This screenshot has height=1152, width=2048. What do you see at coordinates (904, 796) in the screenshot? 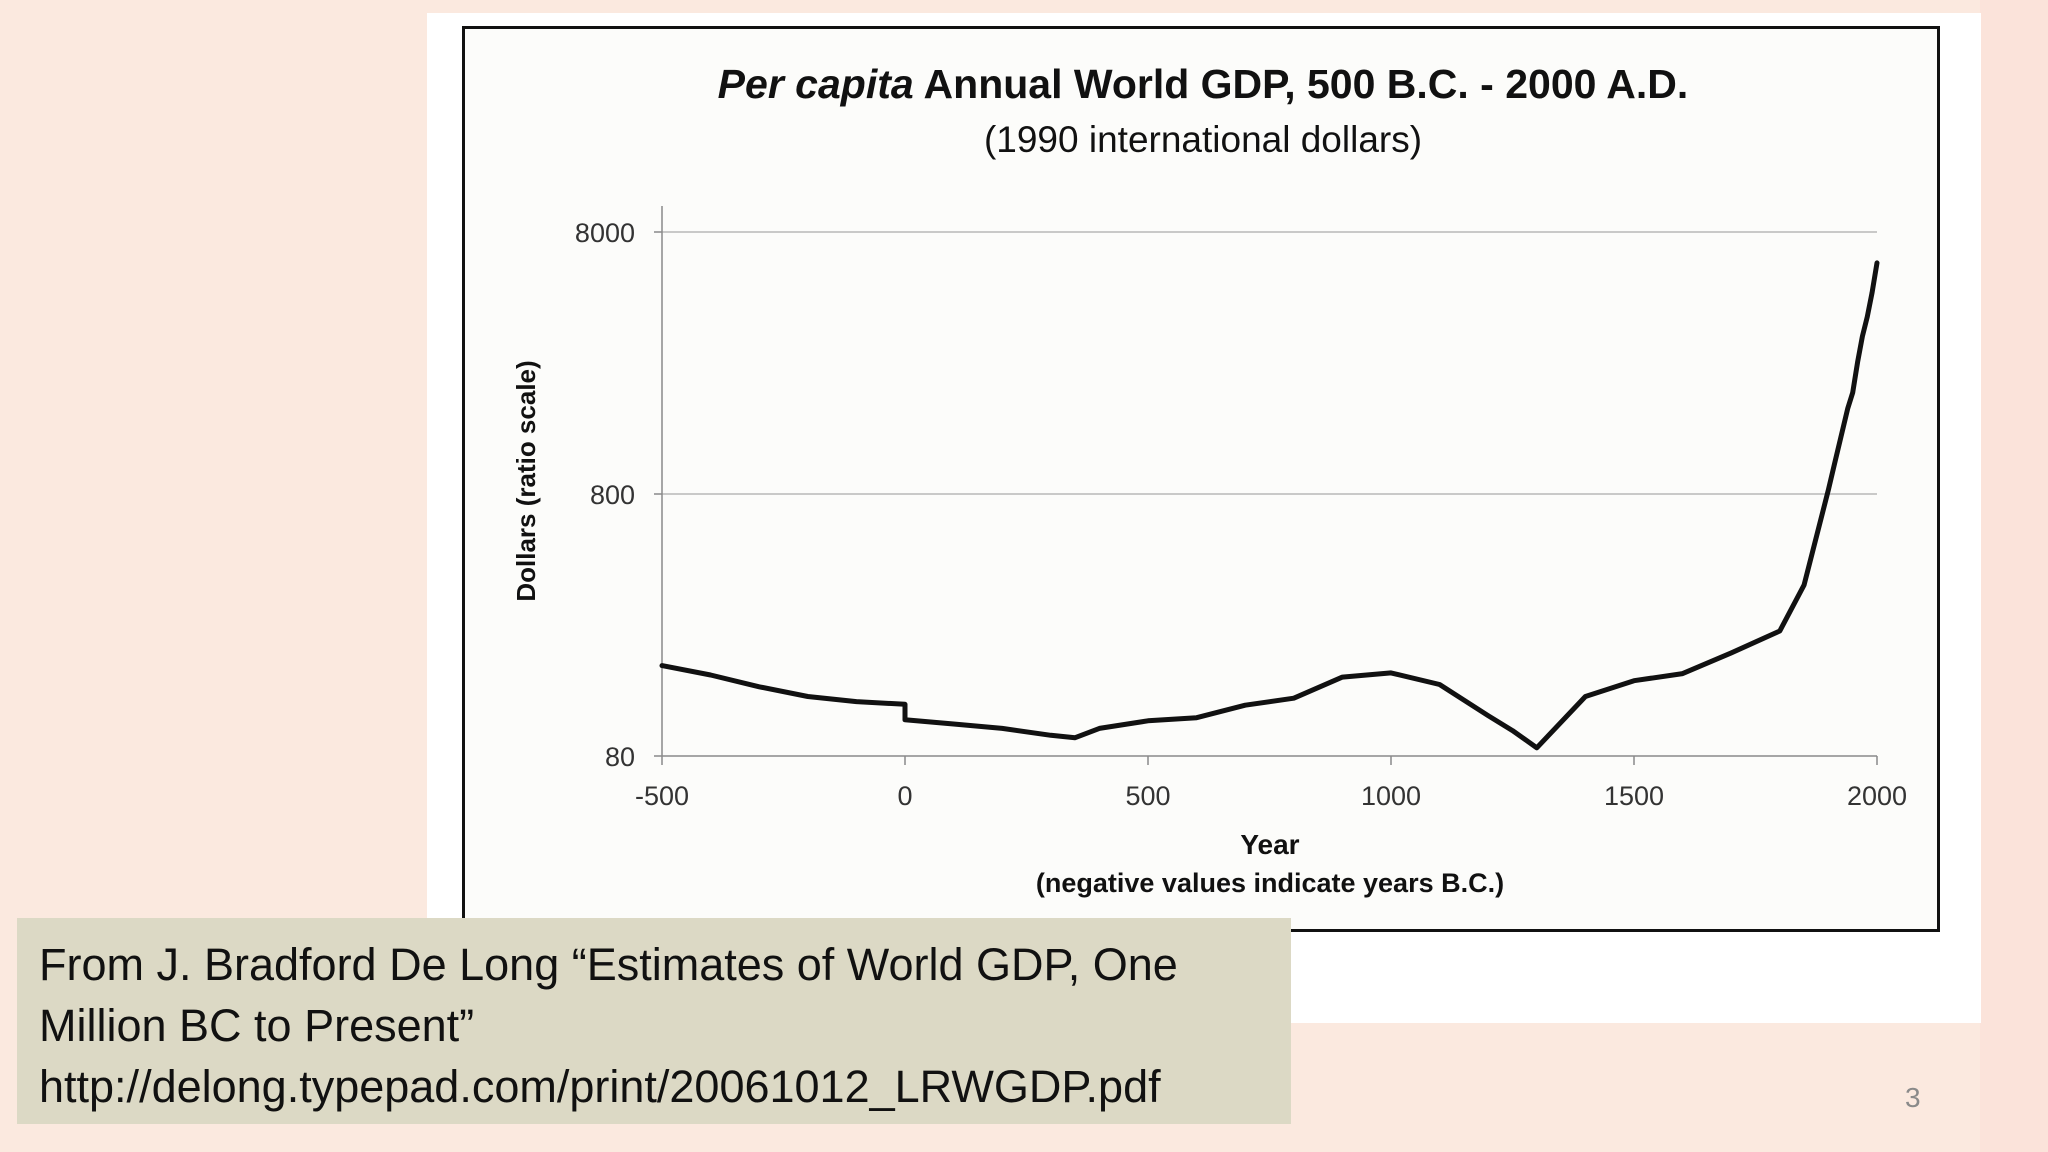
I see `x-tick-label: 0` at bounding box center [904, 796].